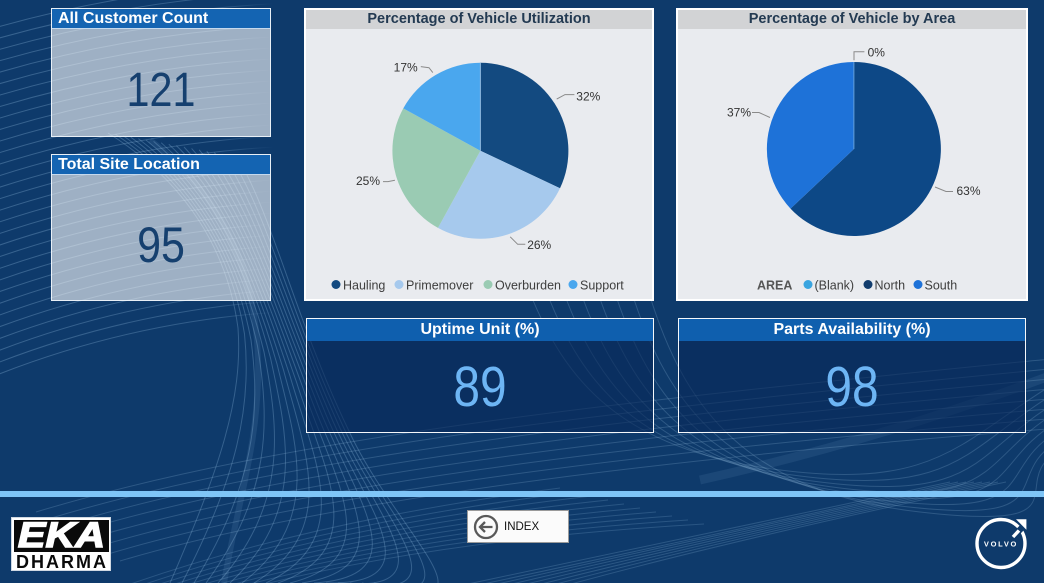  I want to click on svg-text: 17%, so click(406, 68).